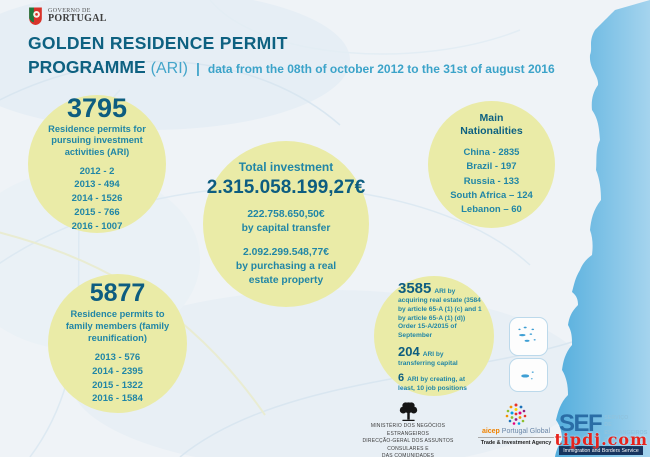  I want to click on nationalities-title: Main Nationalities, so click(491, 124).